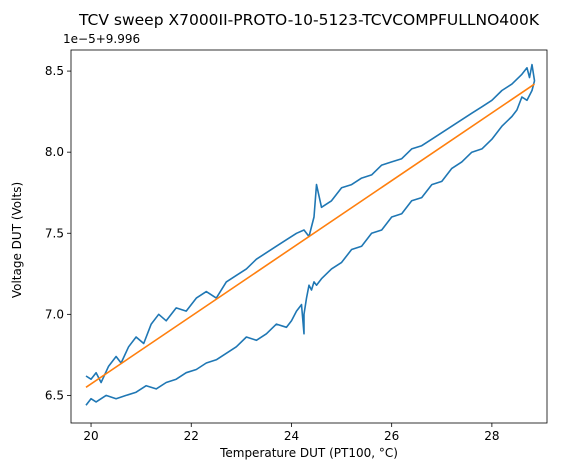  Describe the element at coordinates (54, 71) in the screenshot. I see `y-tick-label: 8.5` at that location.